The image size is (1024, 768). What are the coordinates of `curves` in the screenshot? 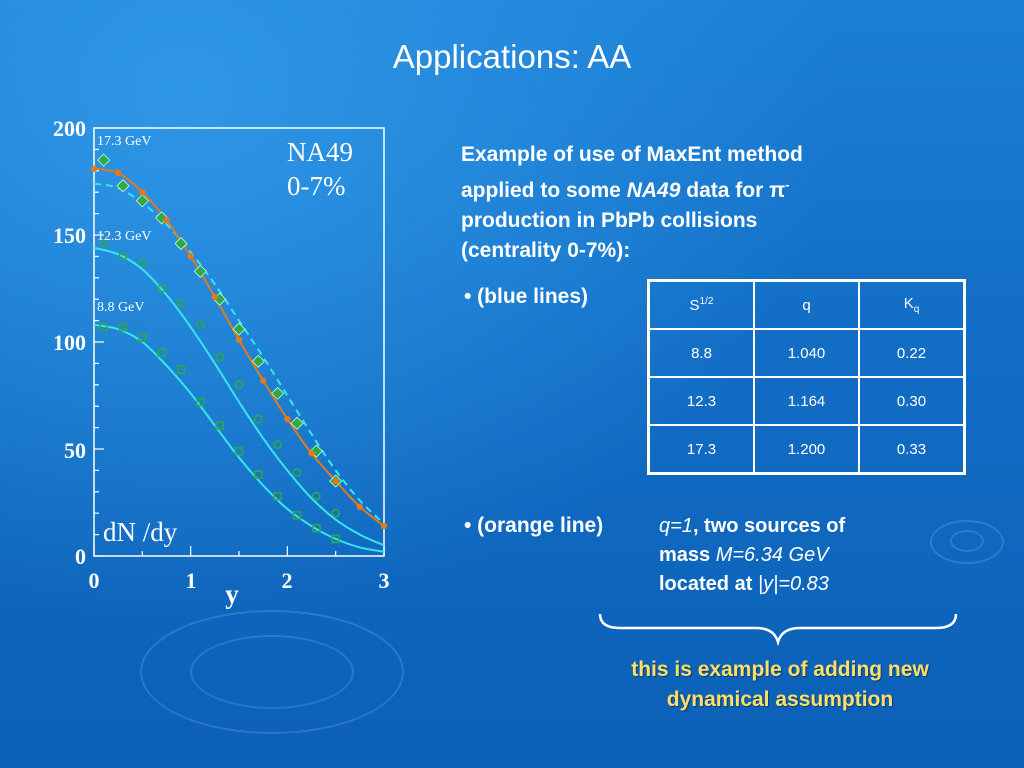 It's located at (239, 360).